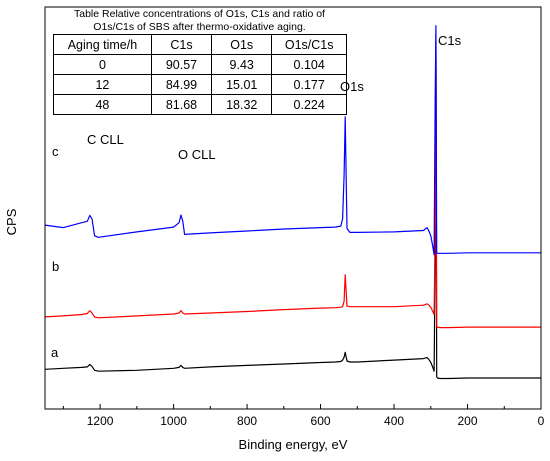 The height and width of the screenshot is (461, 550). What do you see at coordinates (293, 444) in the screenshot?
I see `x-axis-label: Binding energy, eV` at bounding box center [293, 444].